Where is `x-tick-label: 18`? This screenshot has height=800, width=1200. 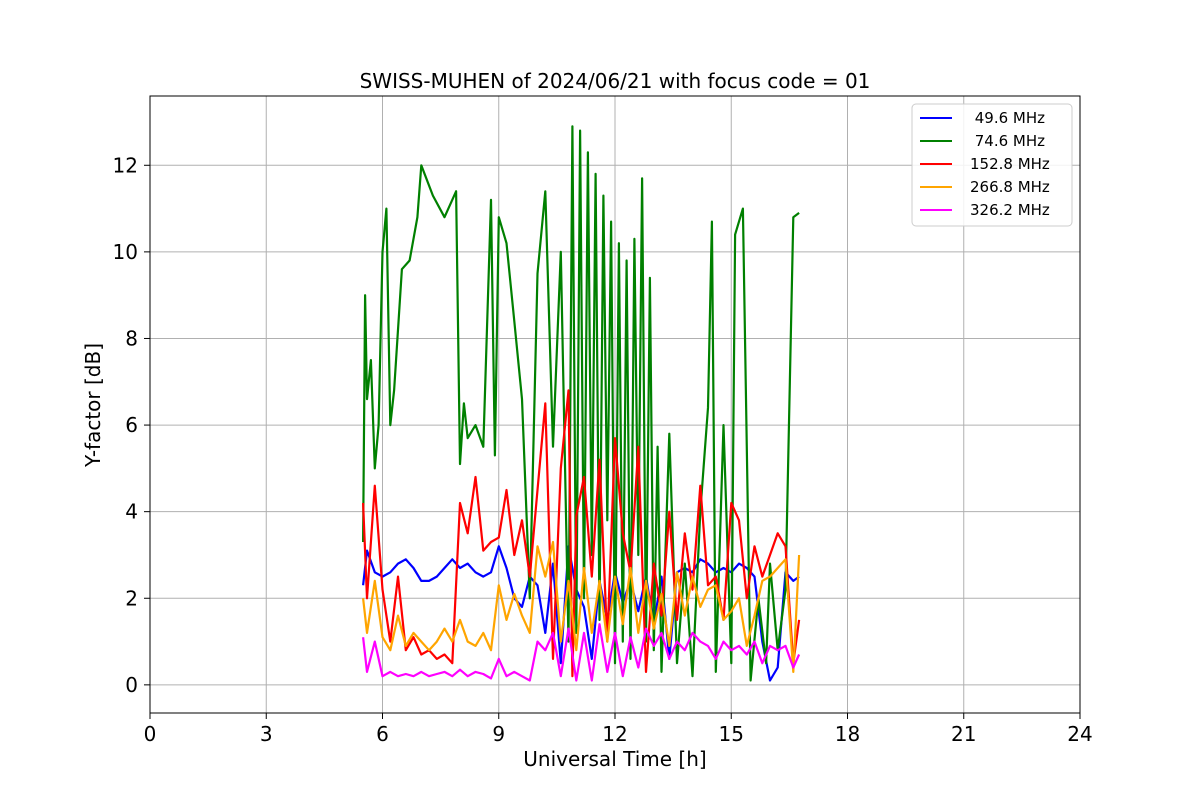
x-tick-label: 18 is located at coordinates (847, 734).